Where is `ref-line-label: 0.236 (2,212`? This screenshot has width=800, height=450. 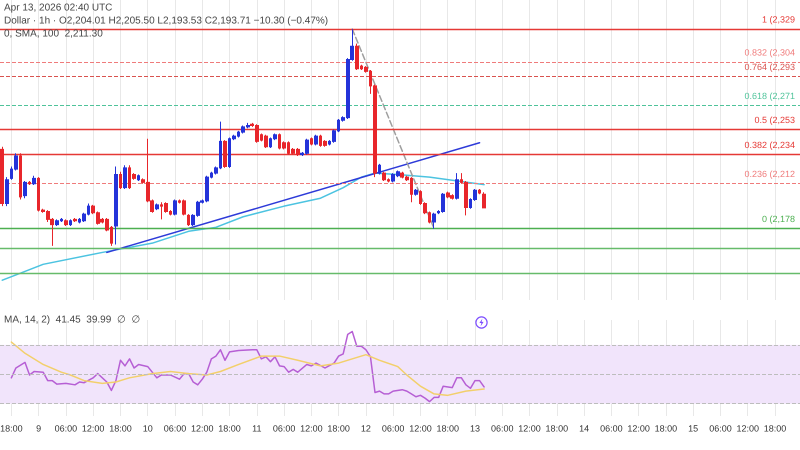
ref-line-label: 0.236 (2,212 is located at coordinates (769, 174).